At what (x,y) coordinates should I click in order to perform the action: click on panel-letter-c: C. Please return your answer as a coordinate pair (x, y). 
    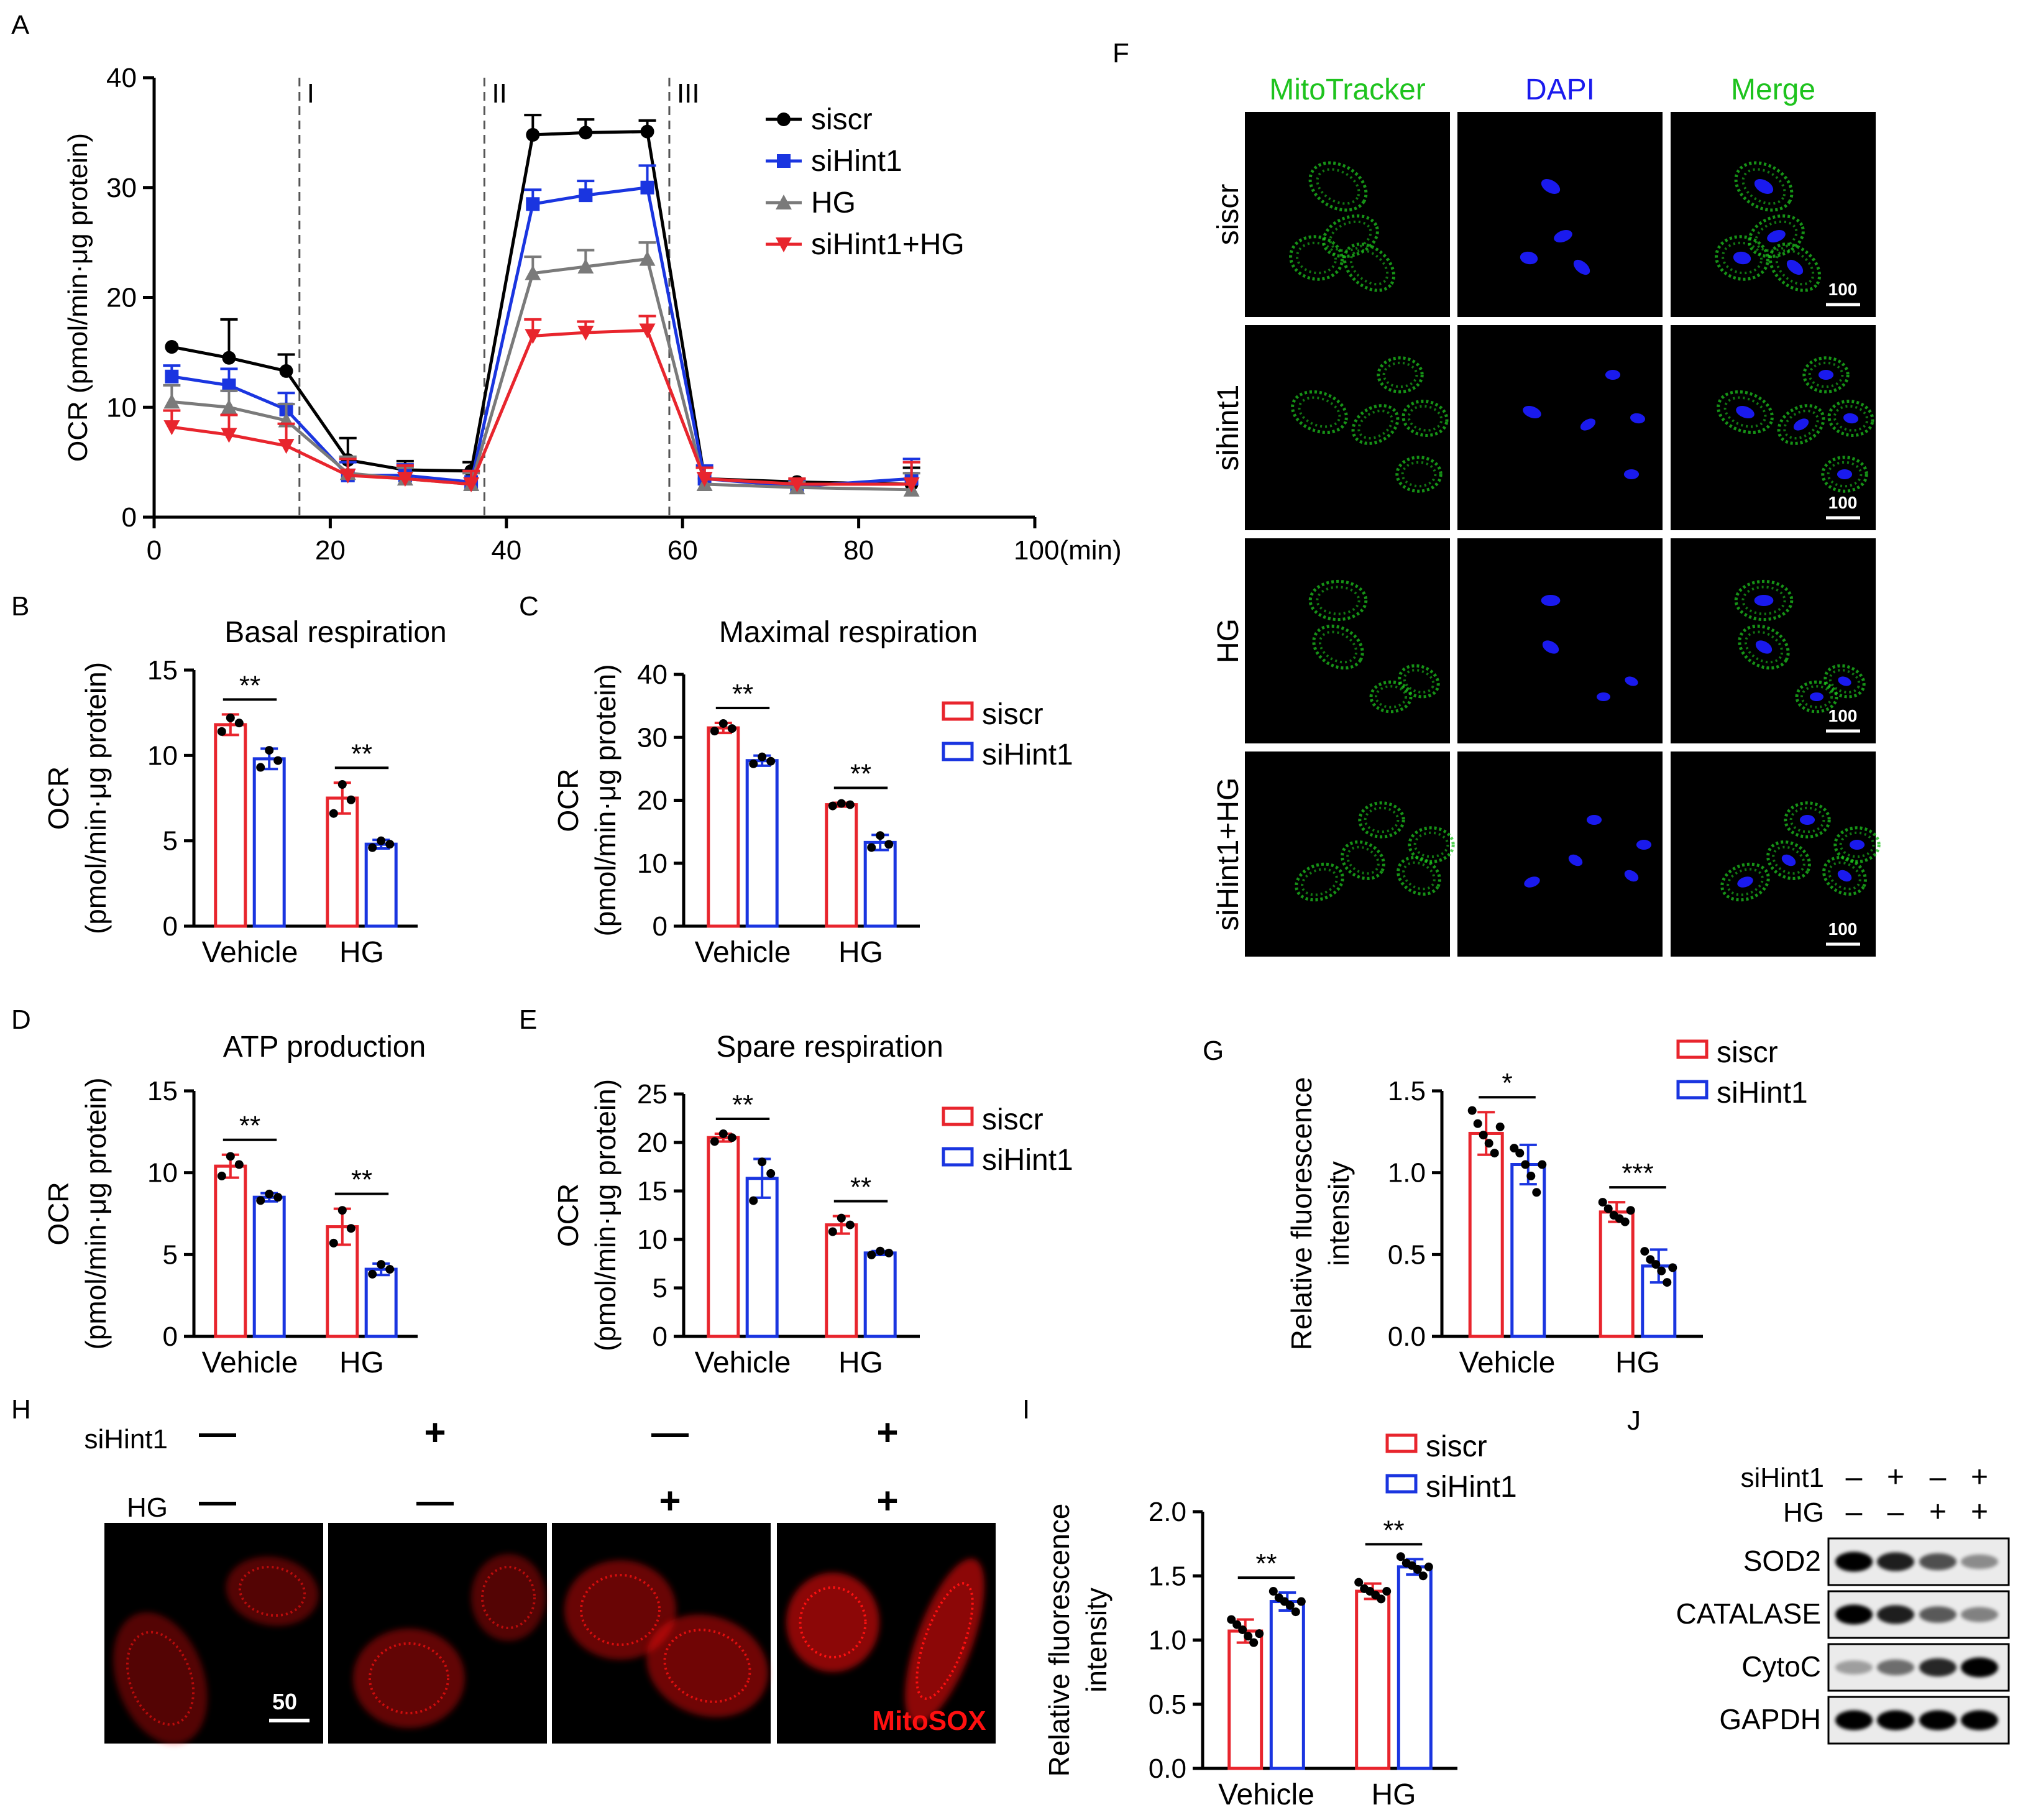
    Looking at the image, I should click on (529, 606).